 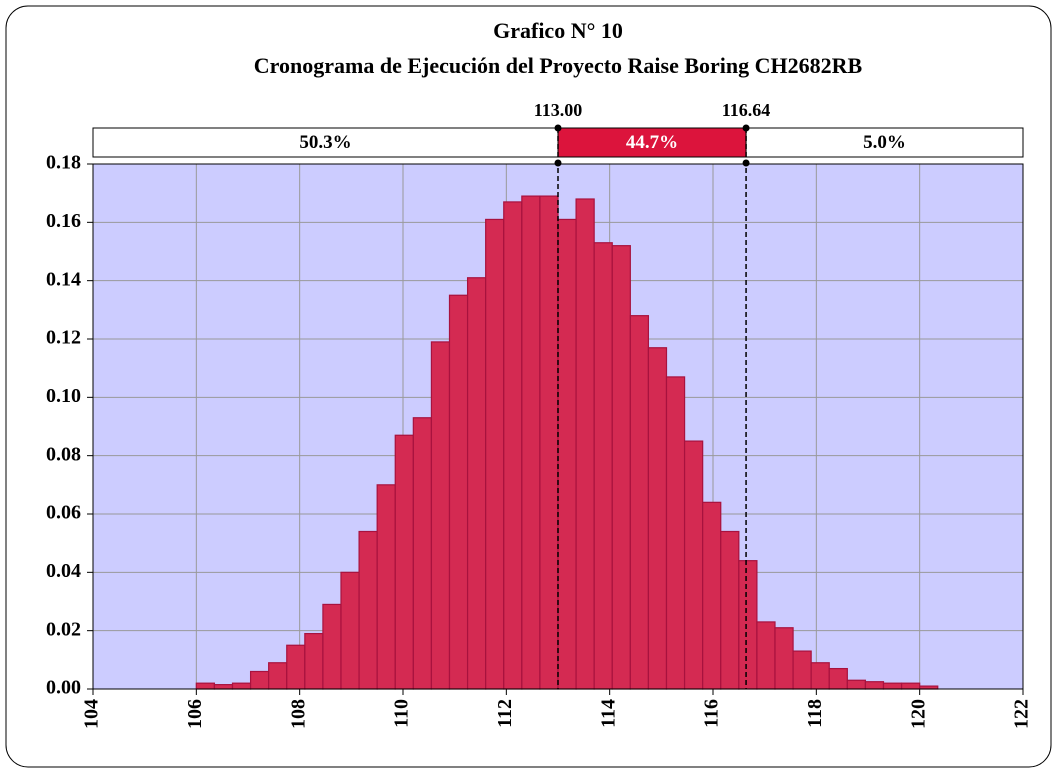 What do you see at coordinates (746, 110) in the screenshot?
I see `marker-label: 116.64` at bounding box center [746, 110].